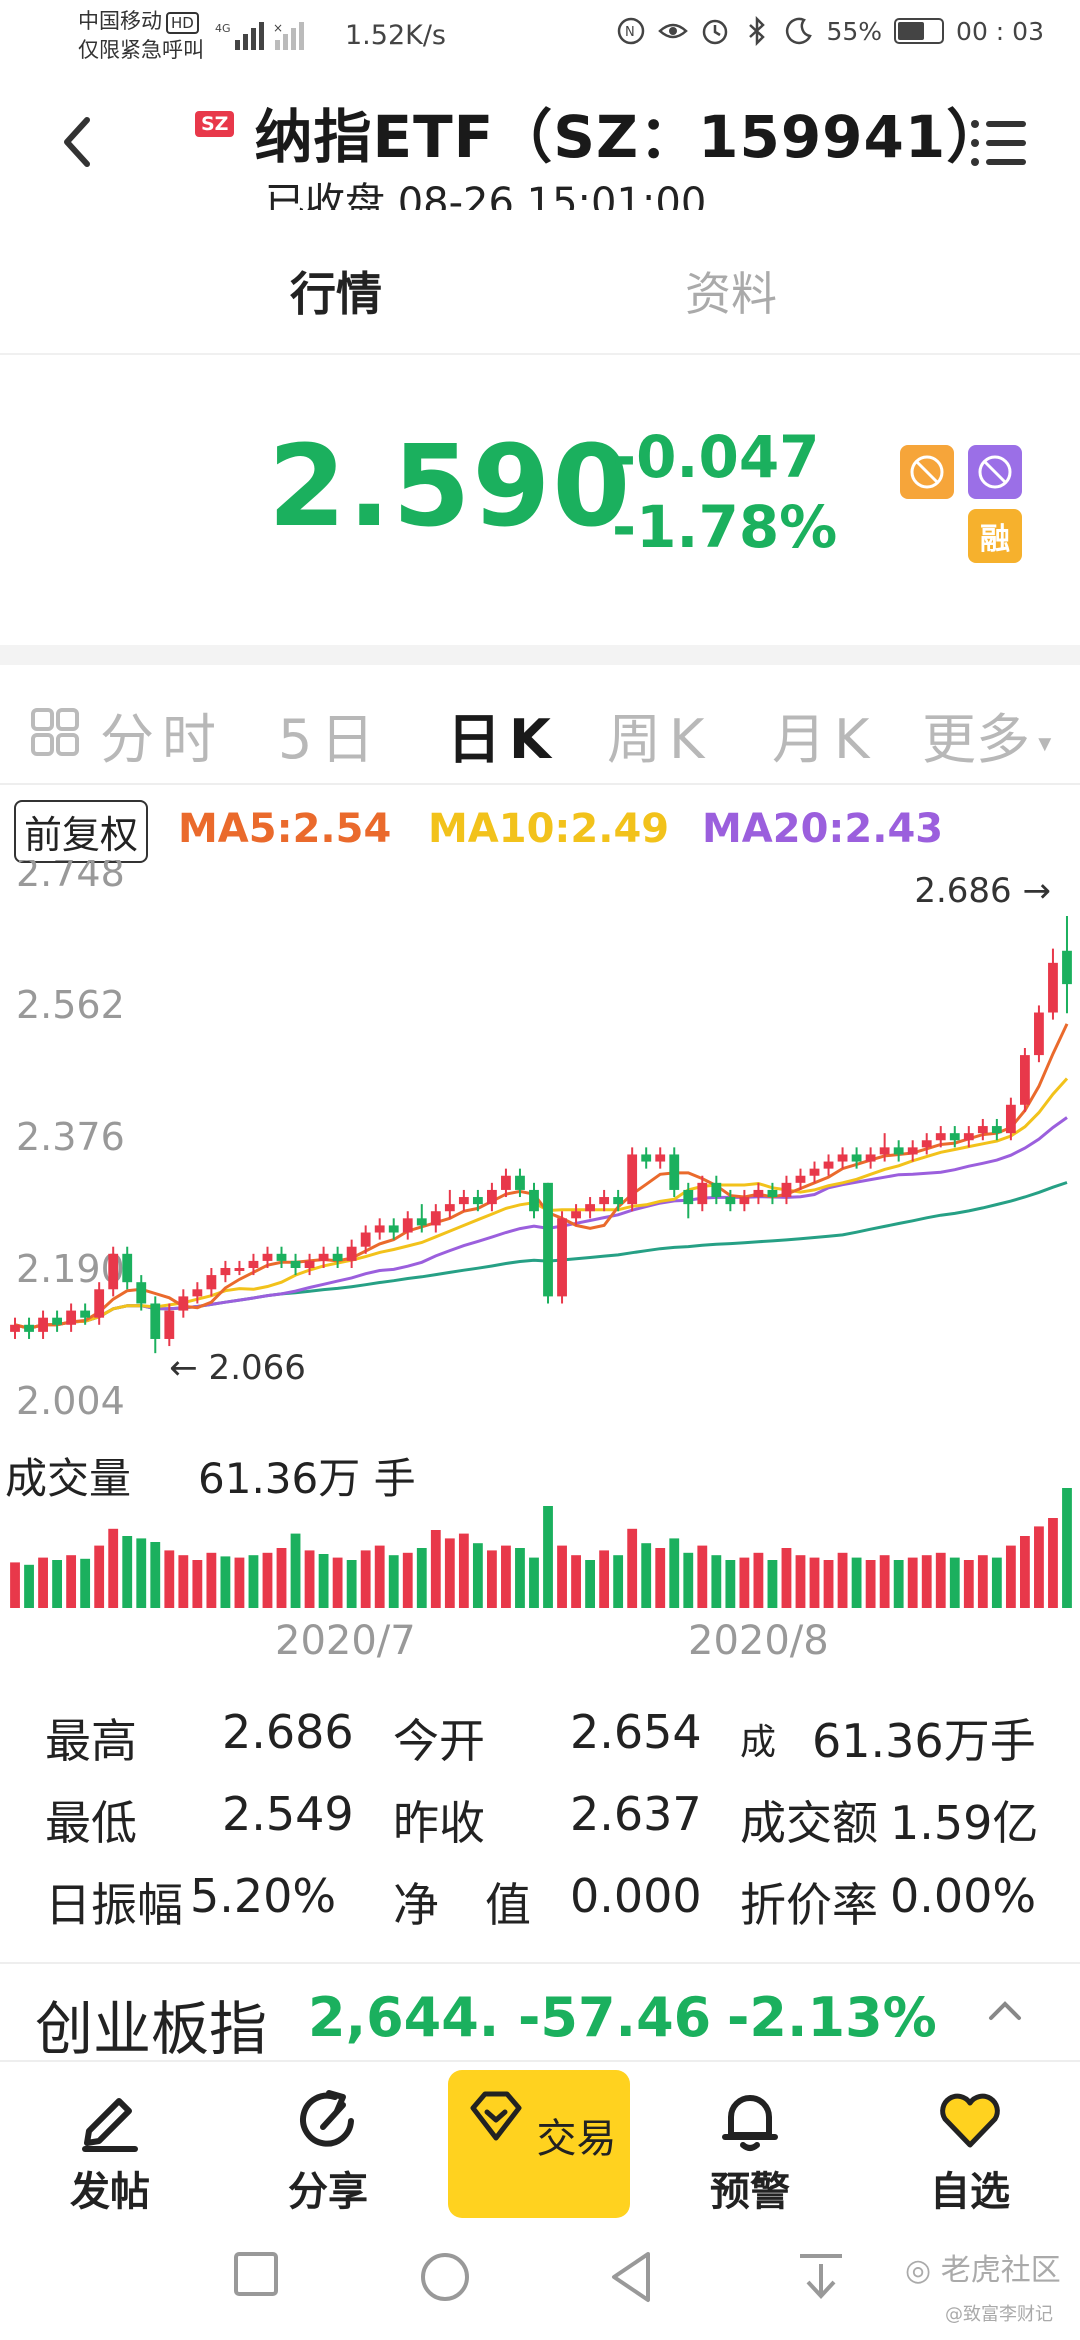 Image resolution: width=1080 pixels, height=2340 pixels. I want to click on network-speed: 1.52K/s, so click(395, 35).